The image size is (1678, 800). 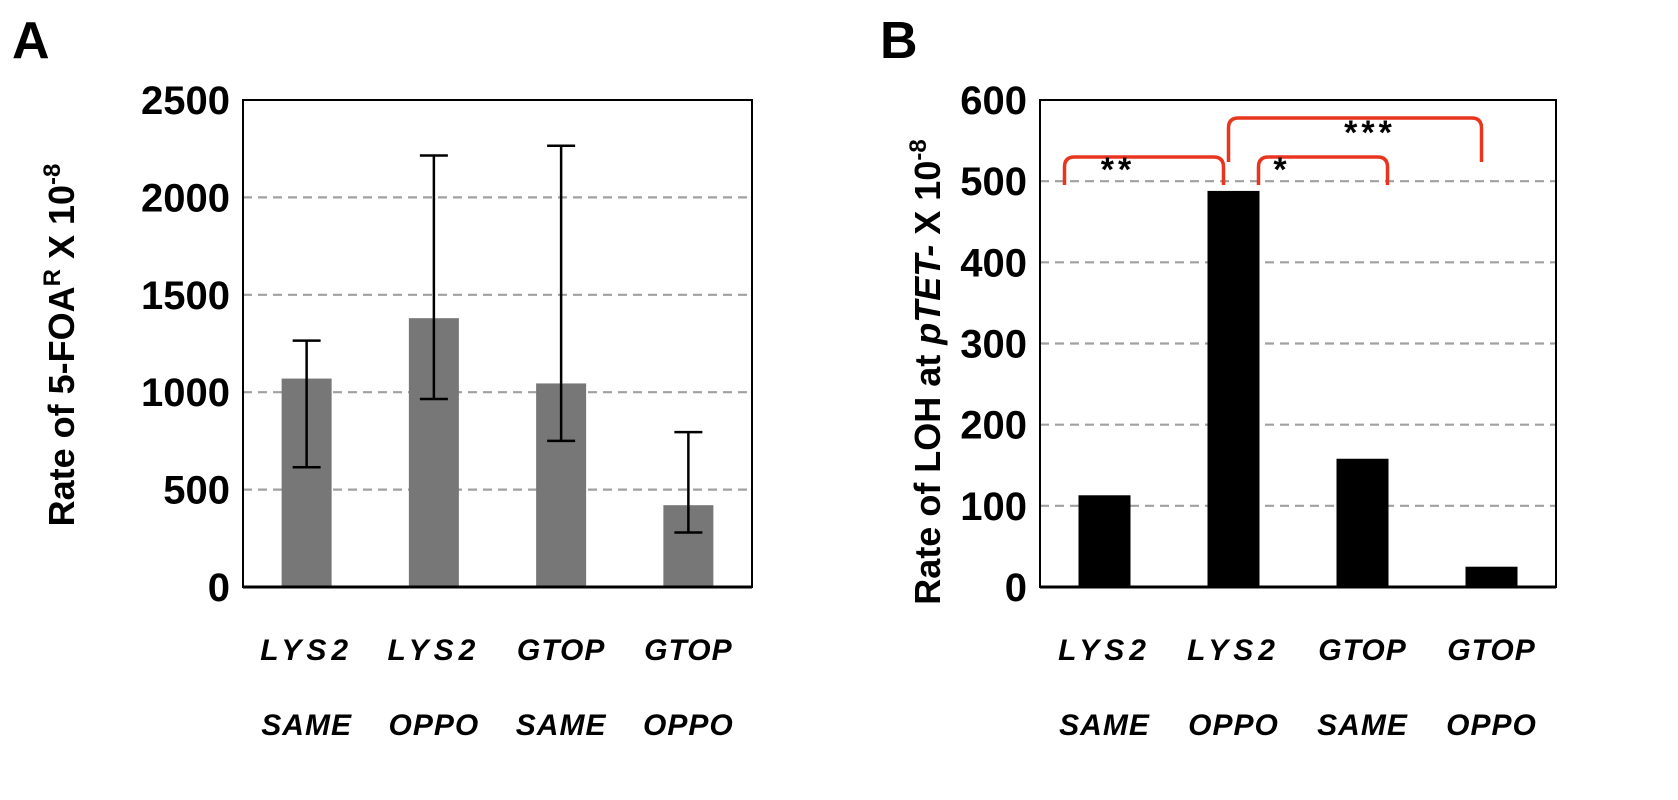 What do you see at coordinates (899, 41) in the screenshot?
I see `panel-b-letter: B` at bounding box center [899, 41].